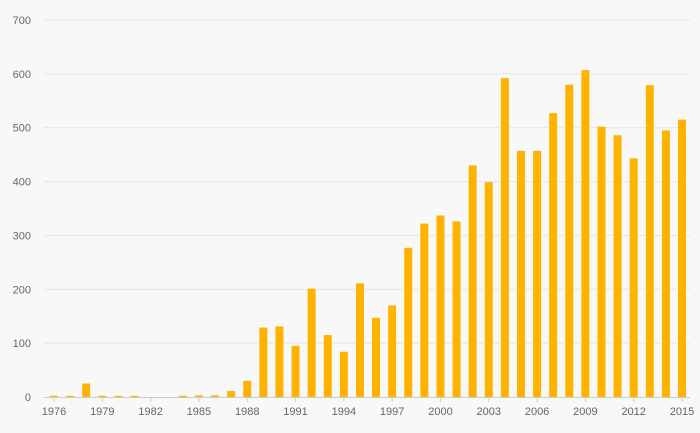  I want to click on y-tick-label: 600, so click(22, 75).